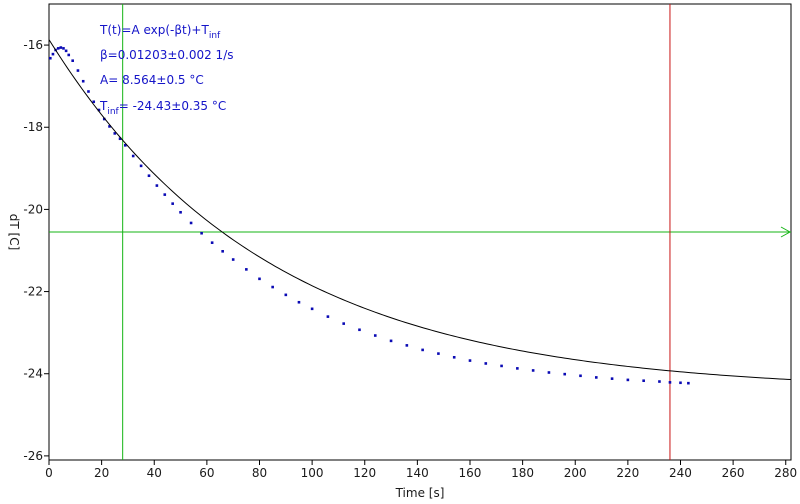  I want to click on x-tick-label: 140, so click(417, 473).